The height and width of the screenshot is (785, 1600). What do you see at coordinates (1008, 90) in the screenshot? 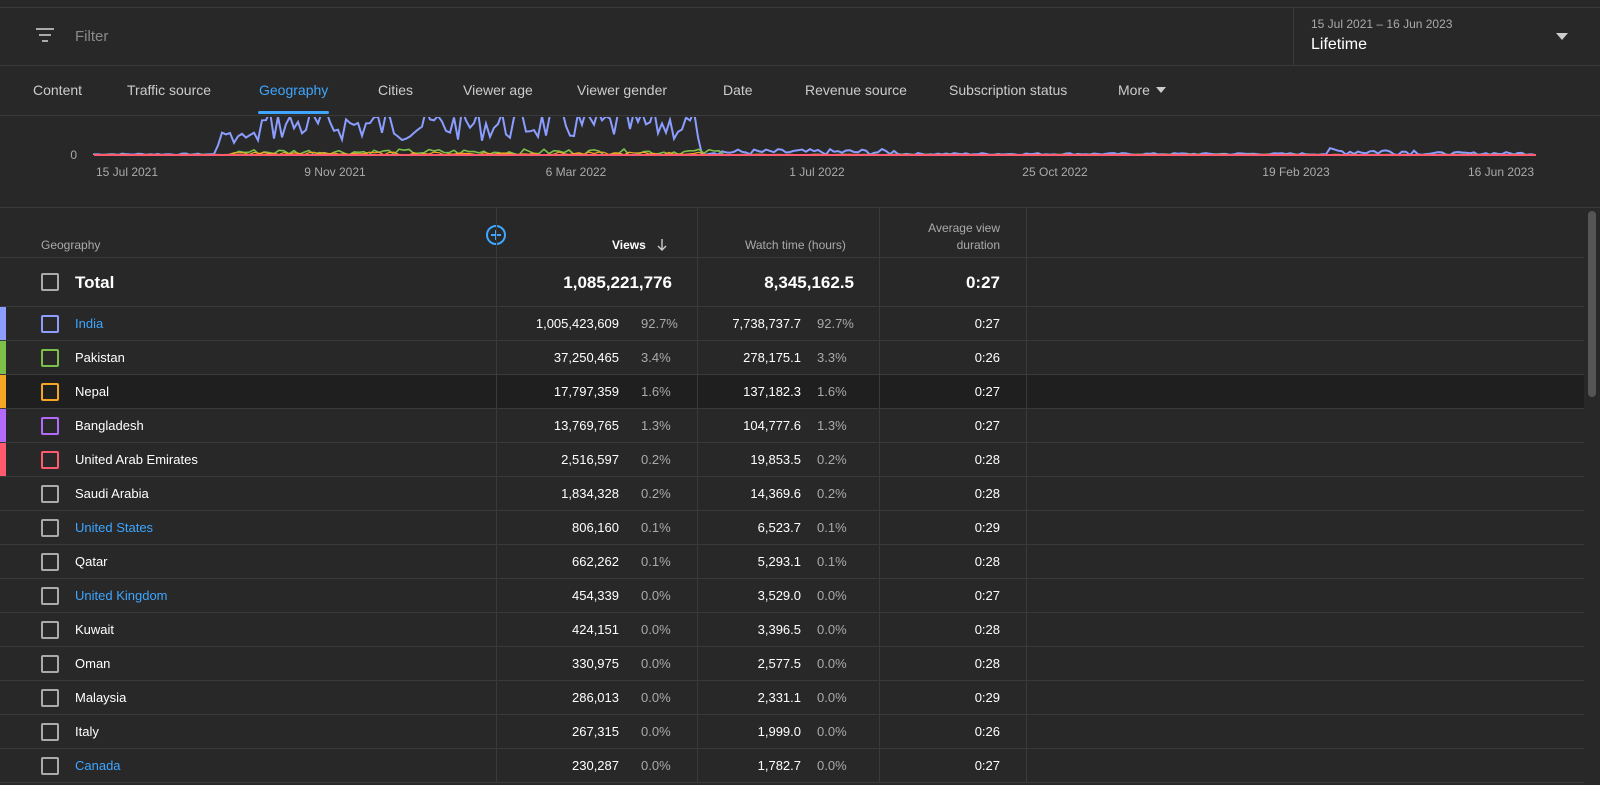
I see `tab-subscription-status: Subscription status` at bounding box center [1008, 90].